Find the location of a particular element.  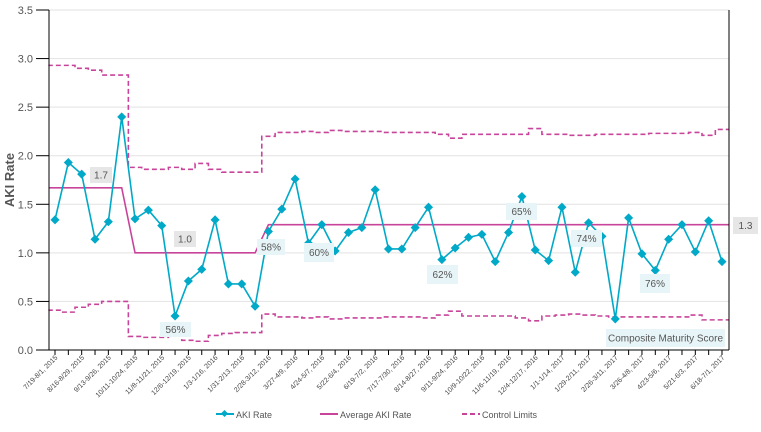

maturity-score-label: 56% is located at coordinates (175, 329).